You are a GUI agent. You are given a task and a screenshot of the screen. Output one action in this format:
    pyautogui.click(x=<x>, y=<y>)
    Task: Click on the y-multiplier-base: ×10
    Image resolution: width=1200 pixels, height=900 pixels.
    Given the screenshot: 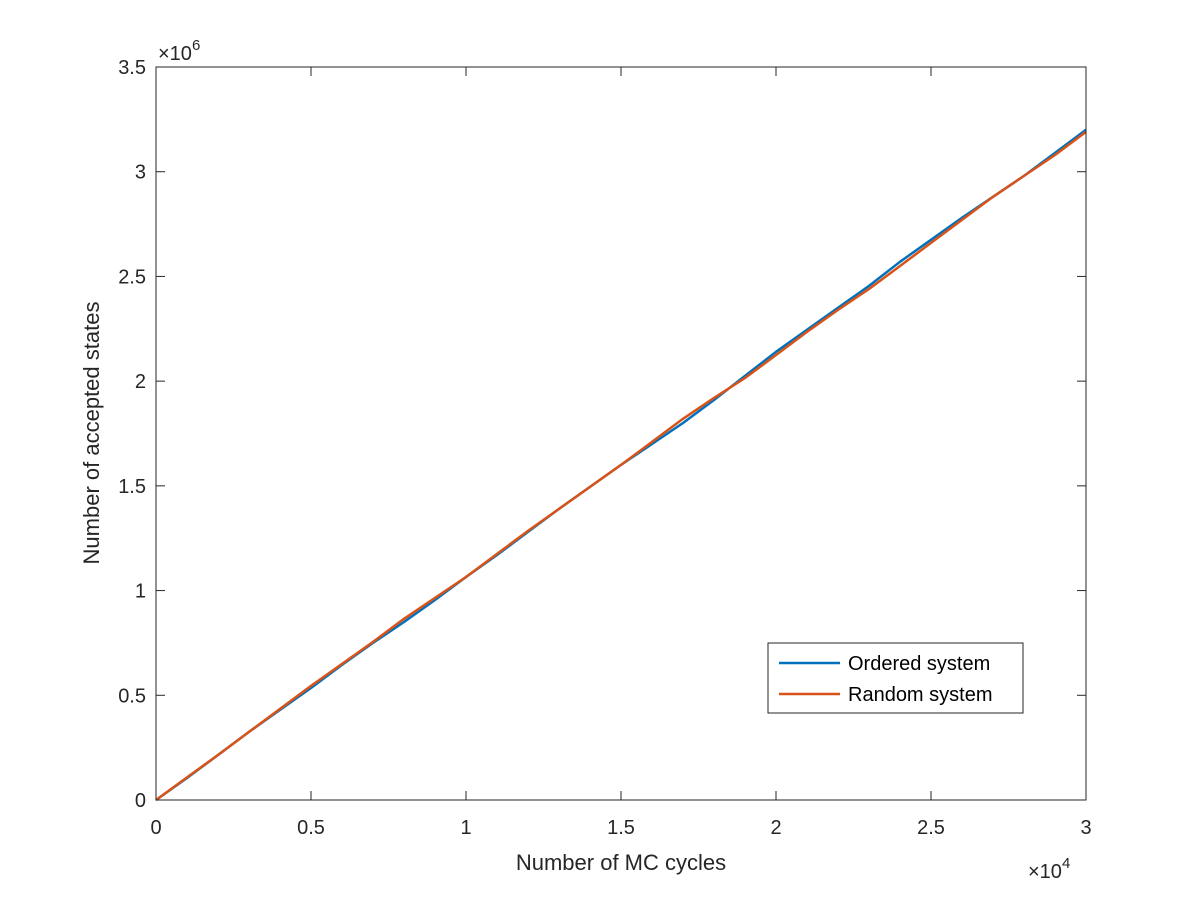 What is the action you would take?
    pyautogui.click(x=175, y=54)
    